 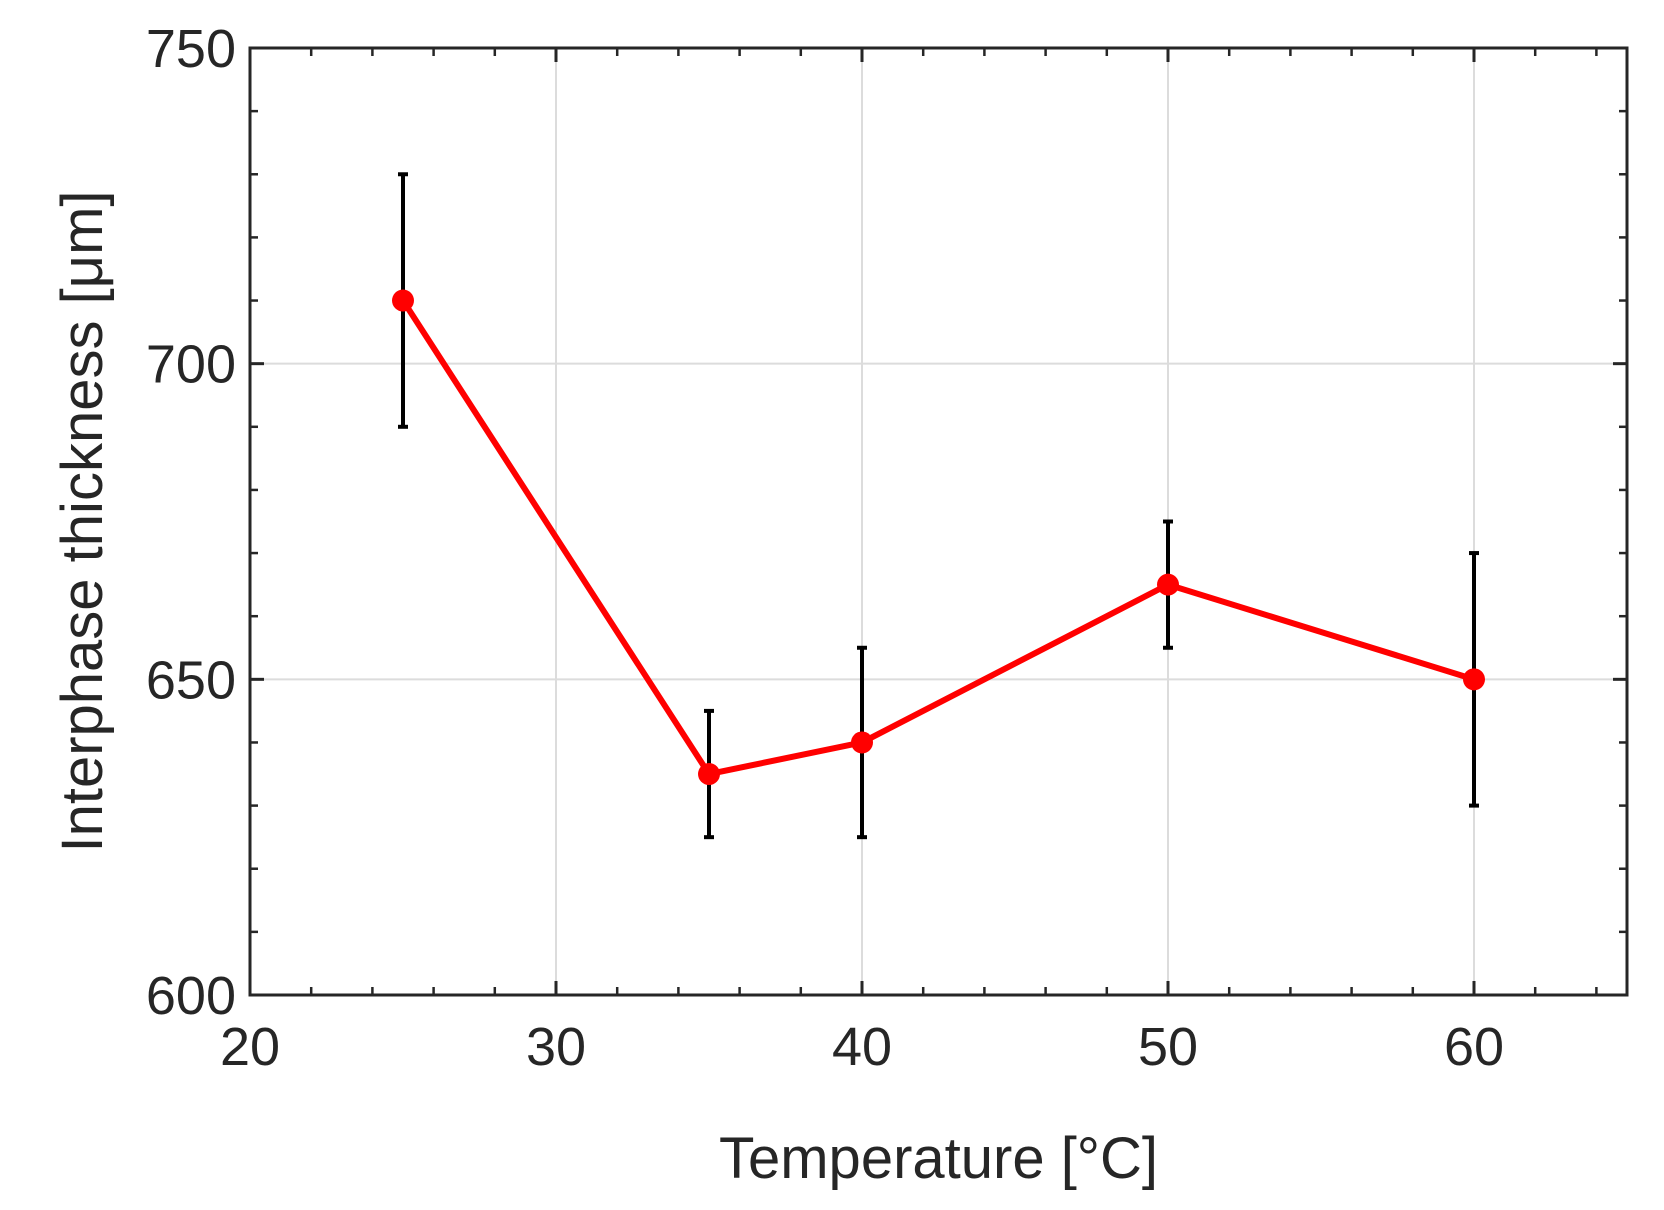 What do you see at coordinates (191, 680) in the screenshot?
I see `y-tick-label: 650` at bounding box center [191, 680].